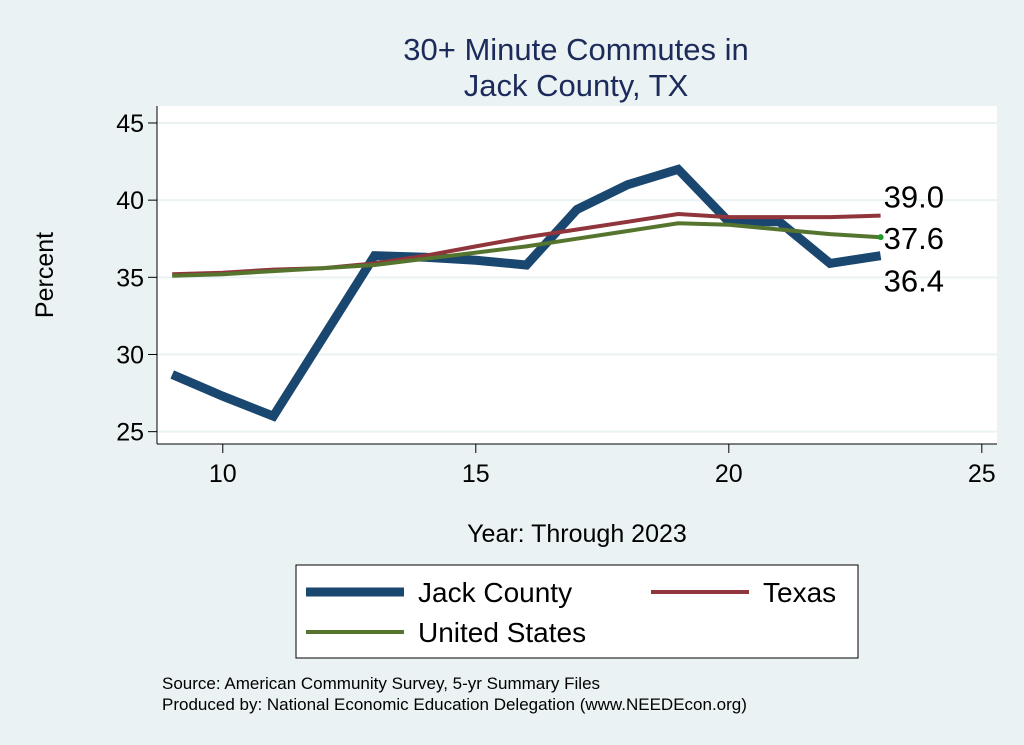 This screenshot has width=1024, height=745. I want to click on x-axis-label: Year: Through 2023, so click(577, 534).